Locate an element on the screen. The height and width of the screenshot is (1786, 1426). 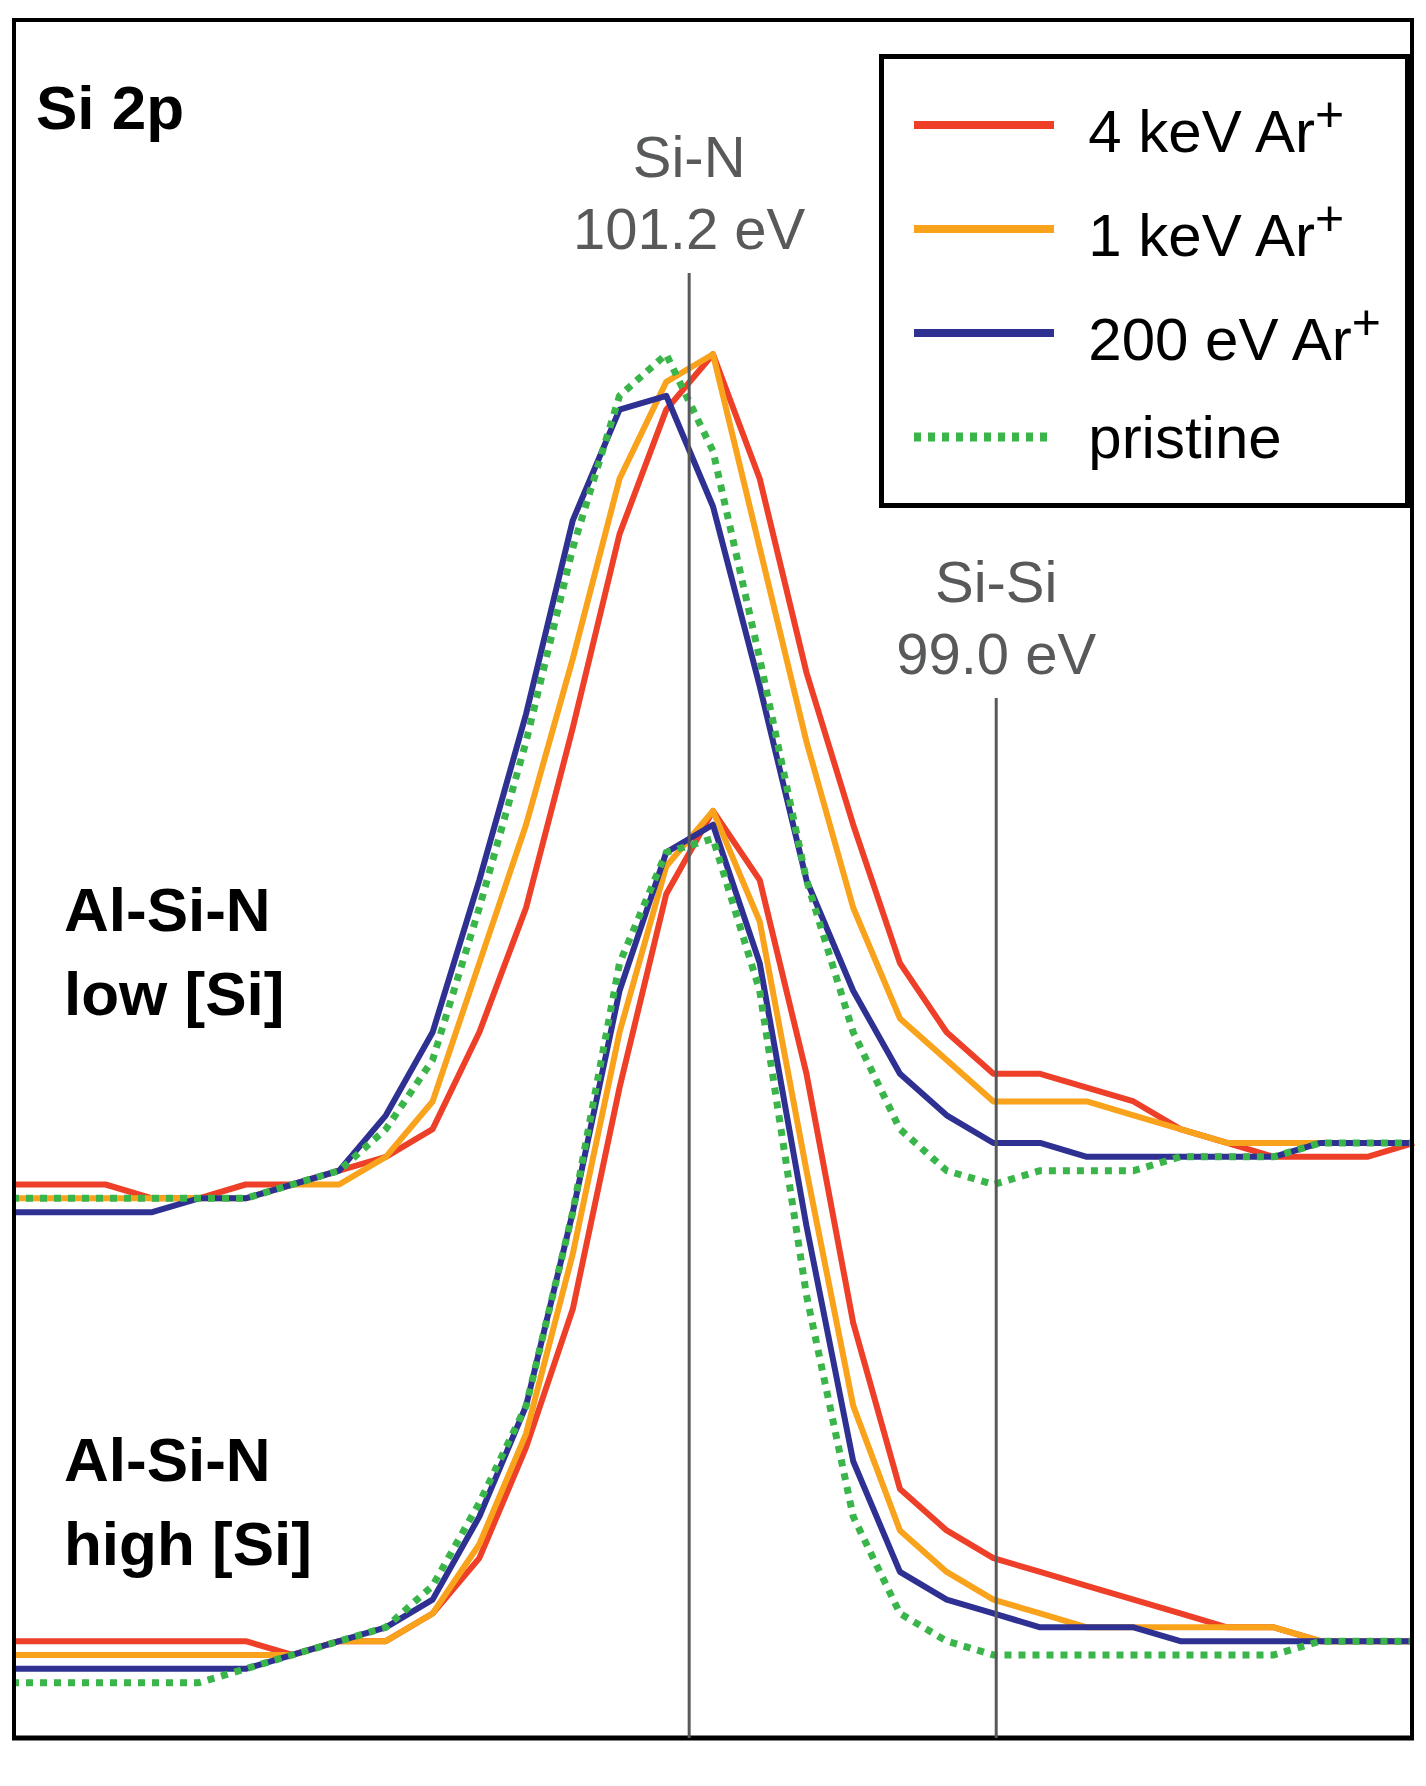
annotation: Al-Si-N high [Si] is located at coordinates (188, 1502).